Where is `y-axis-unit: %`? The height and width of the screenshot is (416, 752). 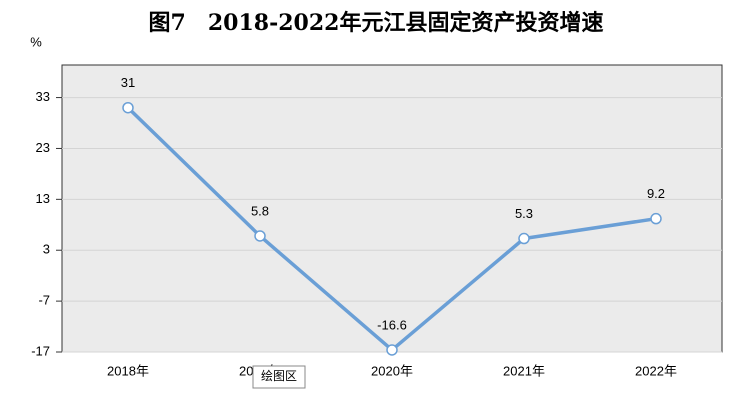 y-axis-unit: % is located at coordinates (36, 41).